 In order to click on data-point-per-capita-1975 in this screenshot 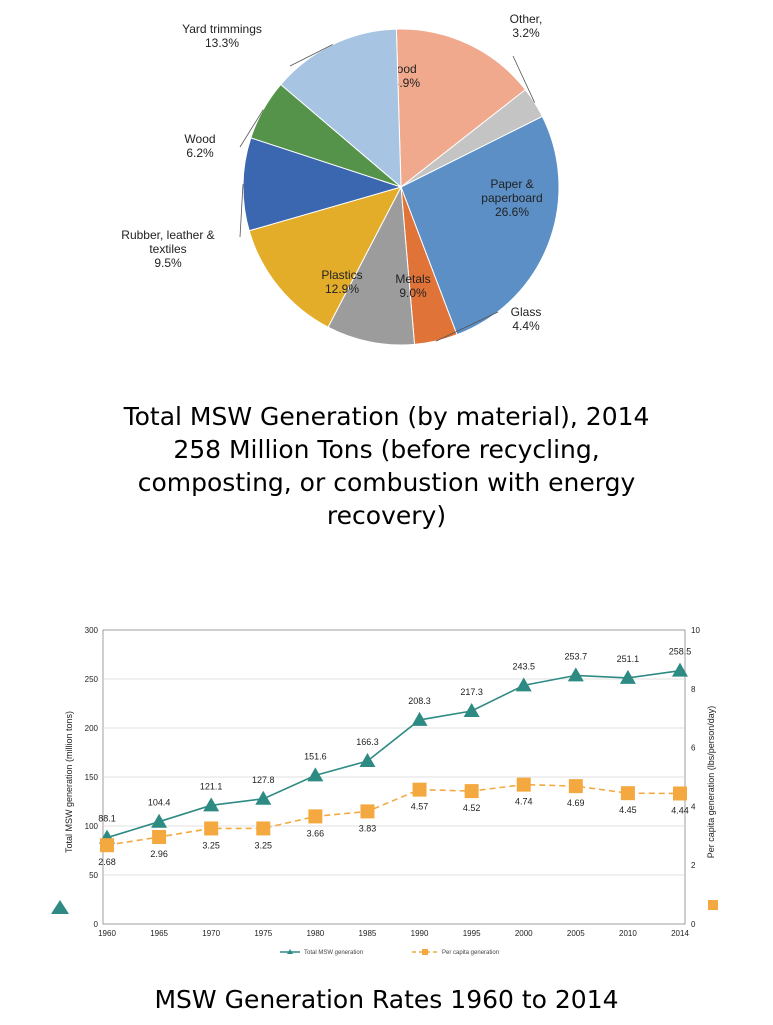, I will do `click(263, 828)`.